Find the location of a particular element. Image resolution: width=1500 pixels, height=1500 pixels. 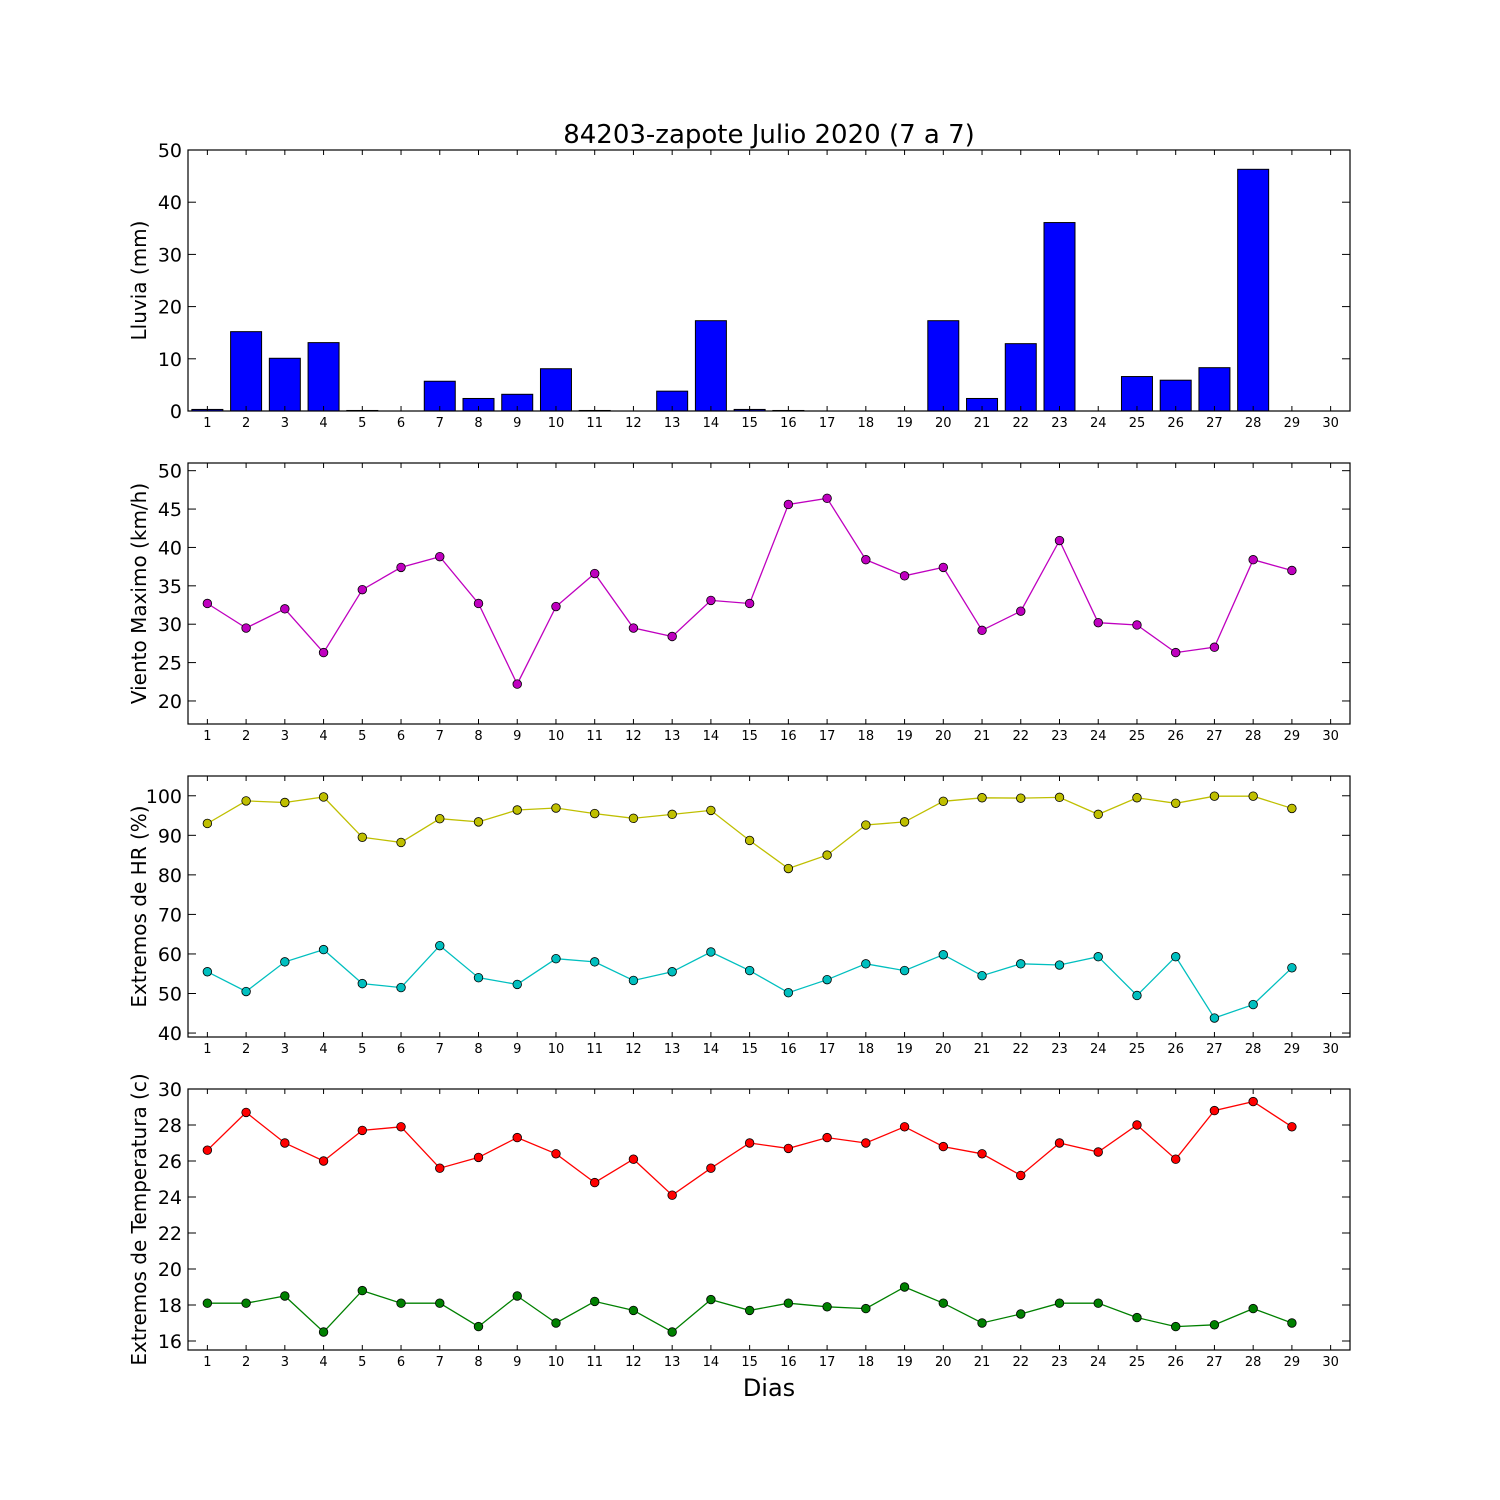

temperature-x-tick-label: 9 is located at coordinates (517, 1362).